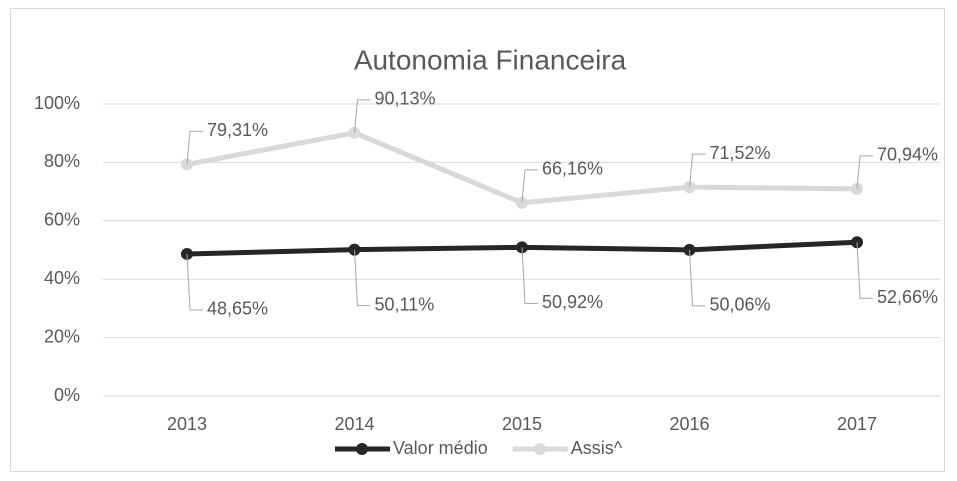  I want to click on y-tick-label: 60%, so click(62, 220).